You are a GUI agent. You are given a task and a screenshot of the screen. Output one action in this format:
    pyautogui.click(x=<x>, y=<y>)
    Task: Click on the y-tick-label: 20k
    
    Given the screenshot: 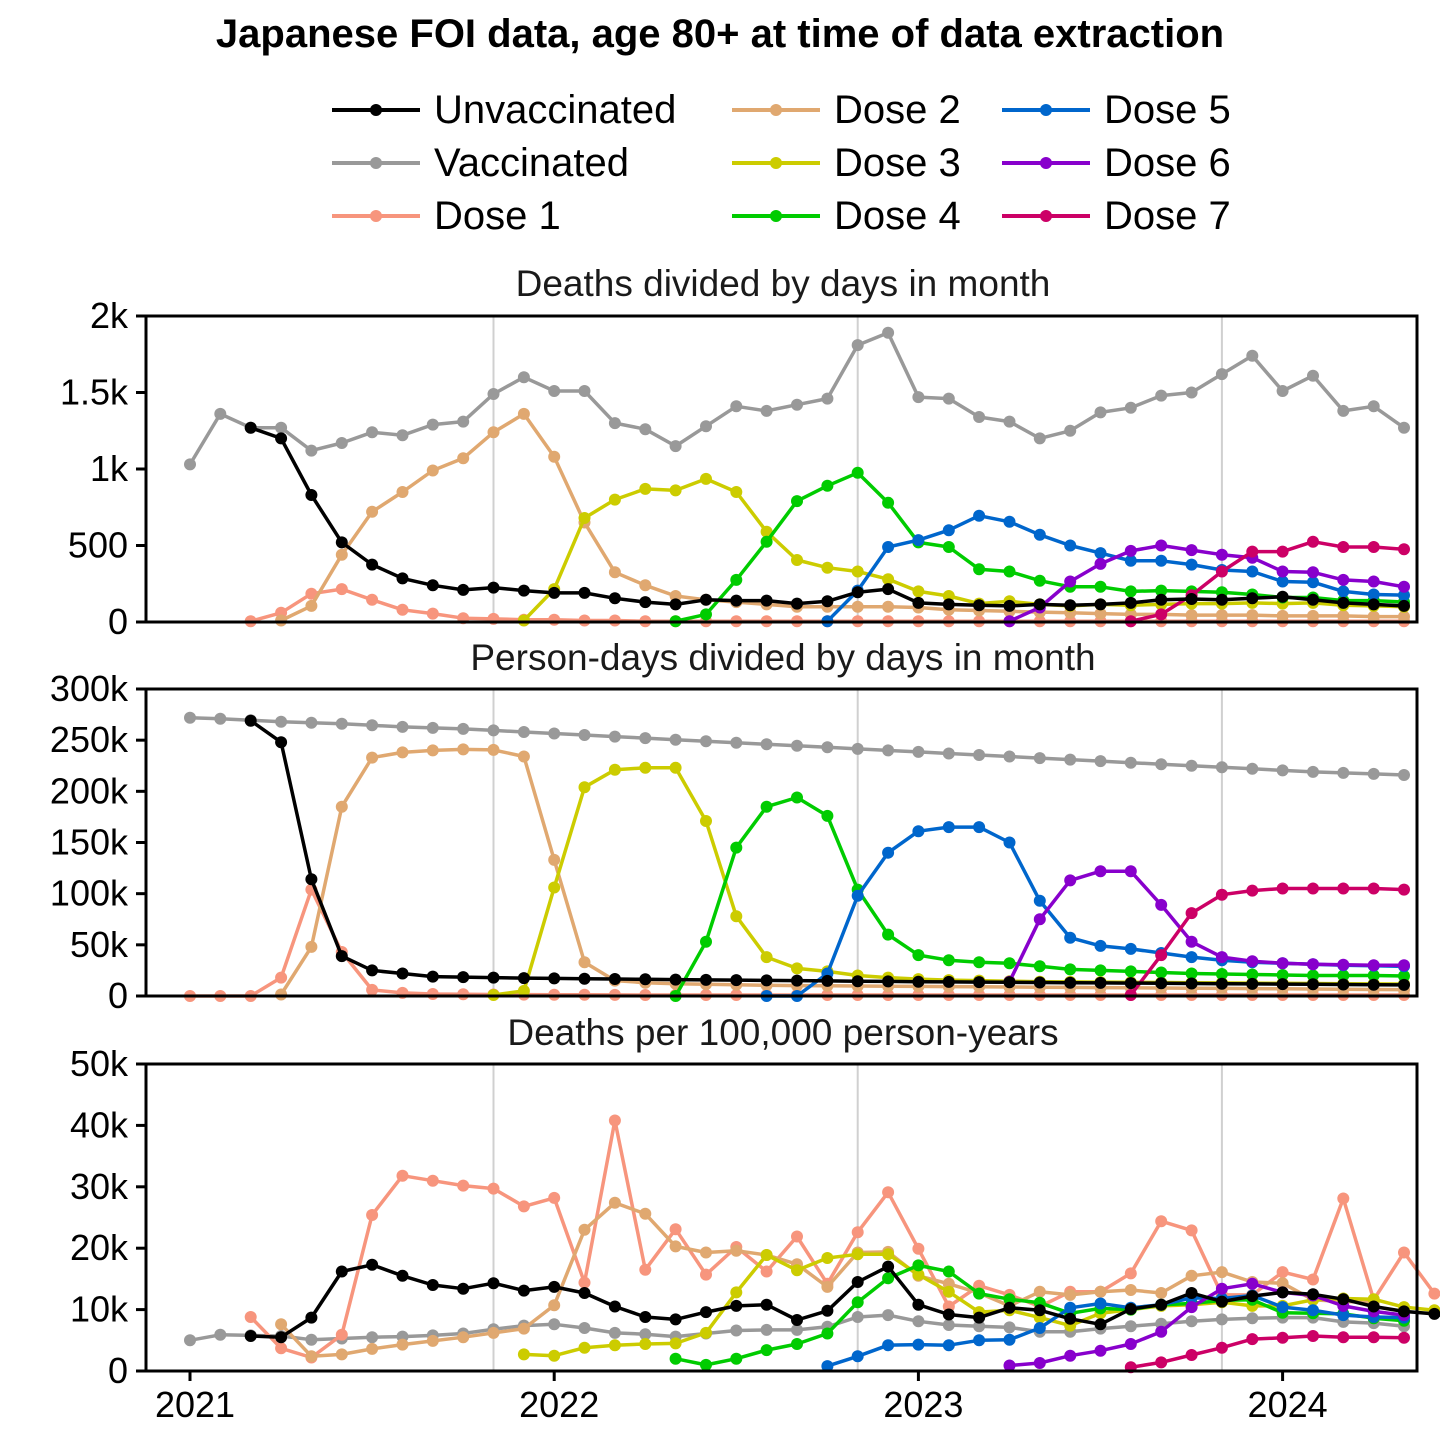 What is the action you would take?
    pyautogui.click(x=99, y=1247)
    